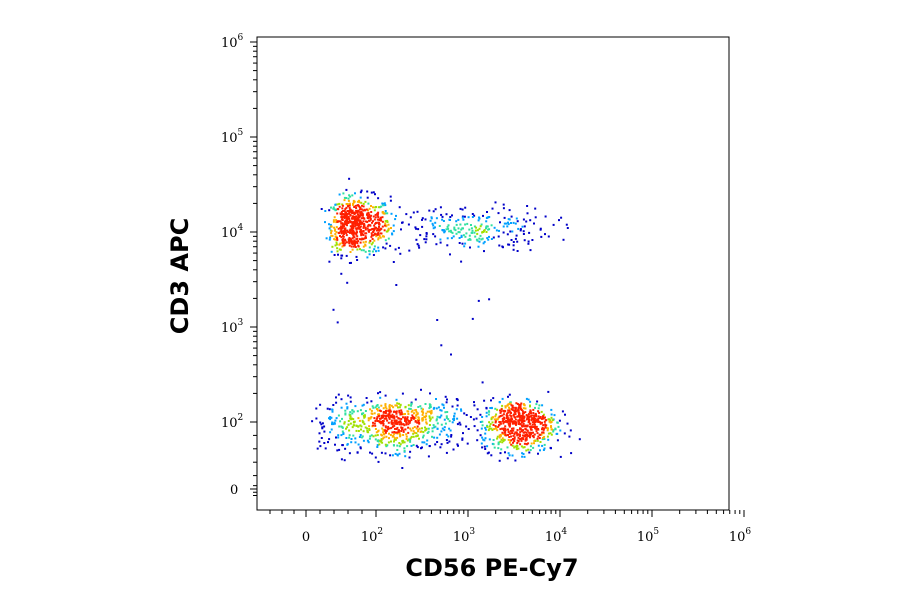 This screenshot has width=900, height=594. I want to click on x-tick-label: 105, so click(648, 536).